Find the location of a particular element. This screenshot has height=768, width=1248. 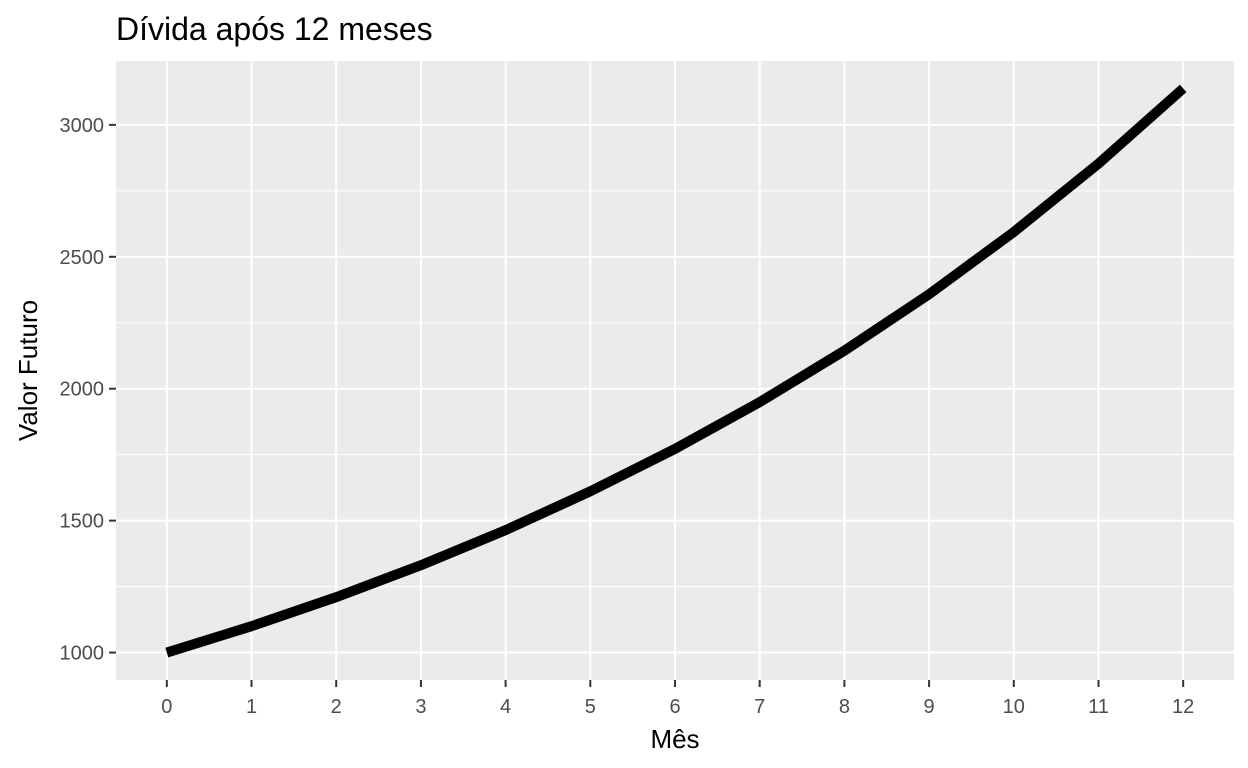

chart-title: Dívida após 12 meses is located at coordinates (274, 29).